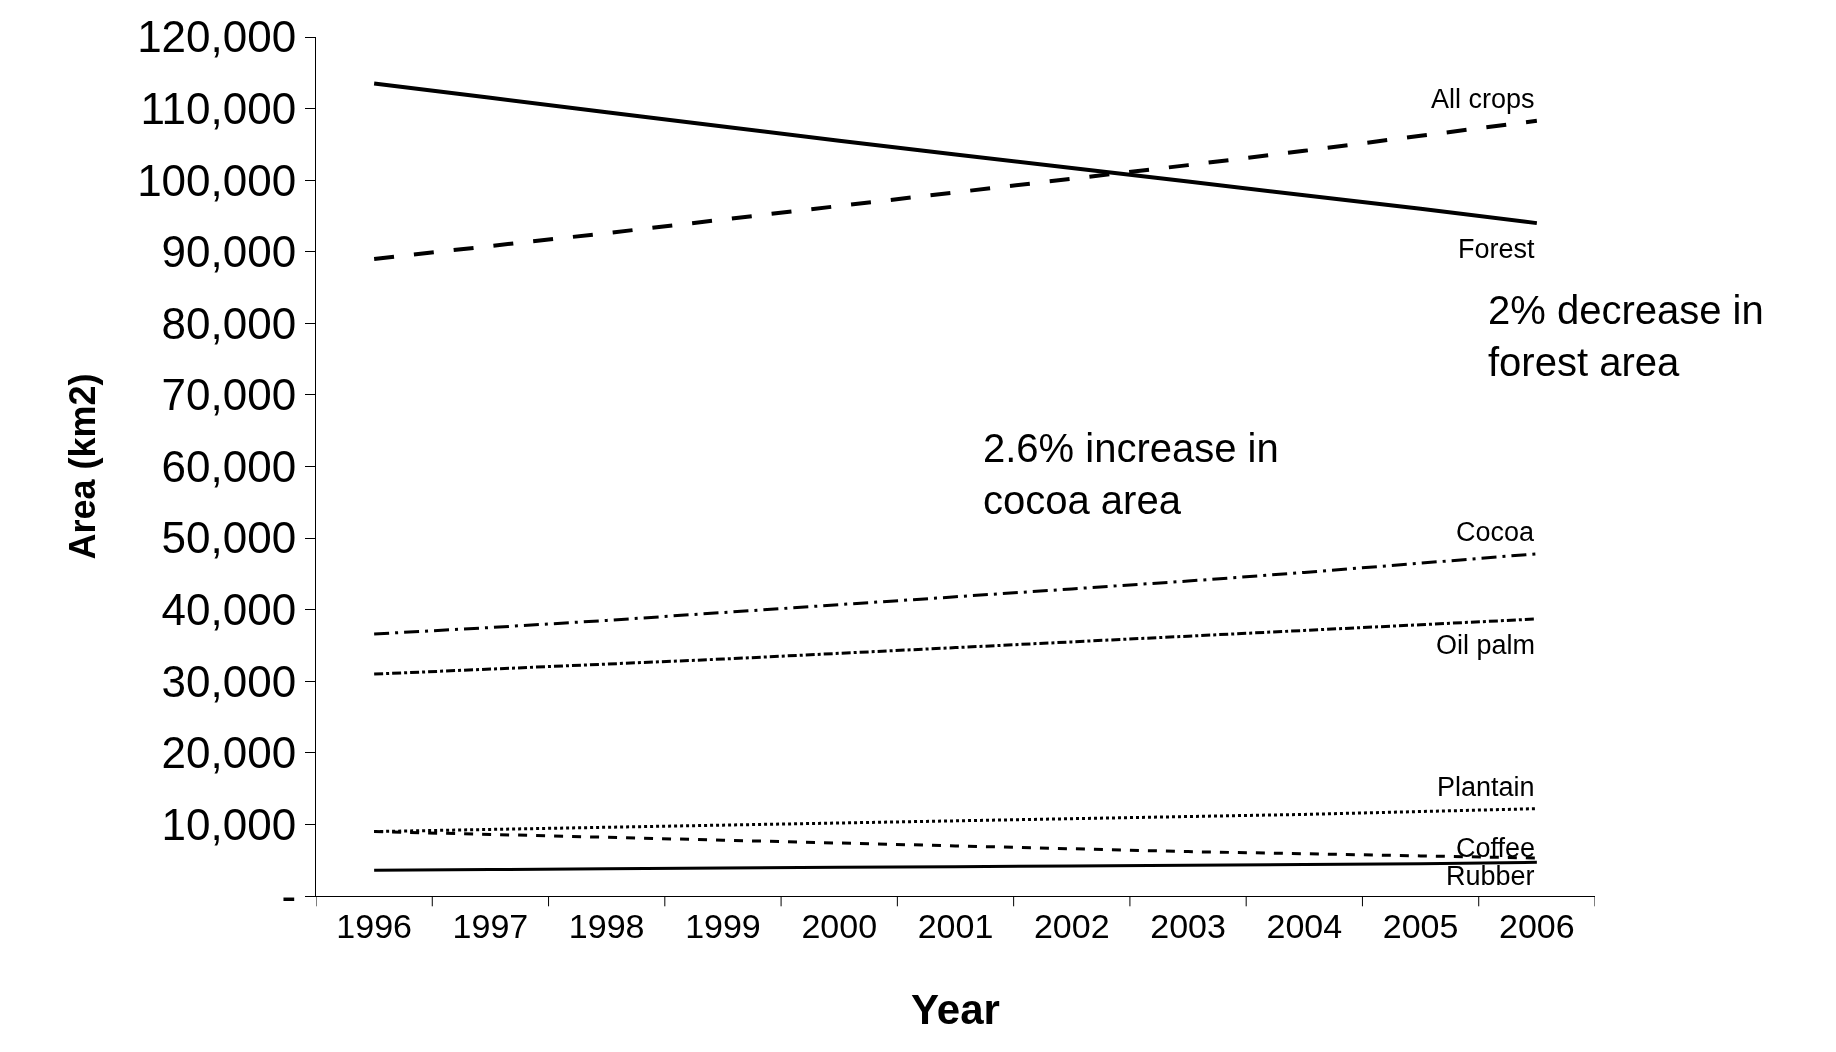  What do you see at coordinates (723, 925) in the screenshot?
I see `x-tick-label: 1999` at bounding box center [723, 925].